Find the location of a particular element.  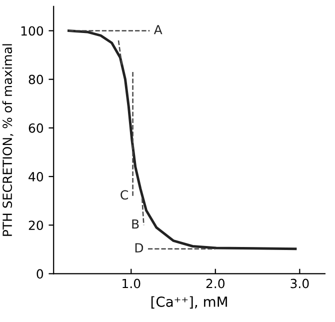

x-tick-label: 2.0 is located at coordinates (215, 283).